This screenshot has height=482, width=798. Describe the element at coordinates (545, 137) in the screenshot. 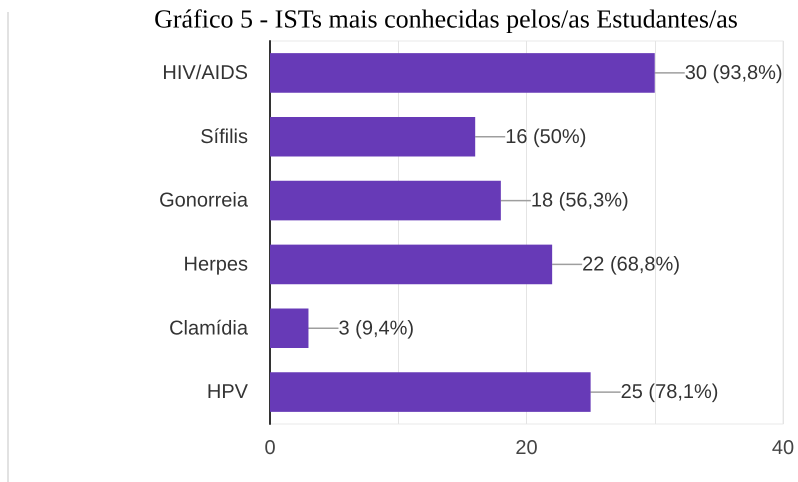

I see `data-label: 16 (50%)` at that location.